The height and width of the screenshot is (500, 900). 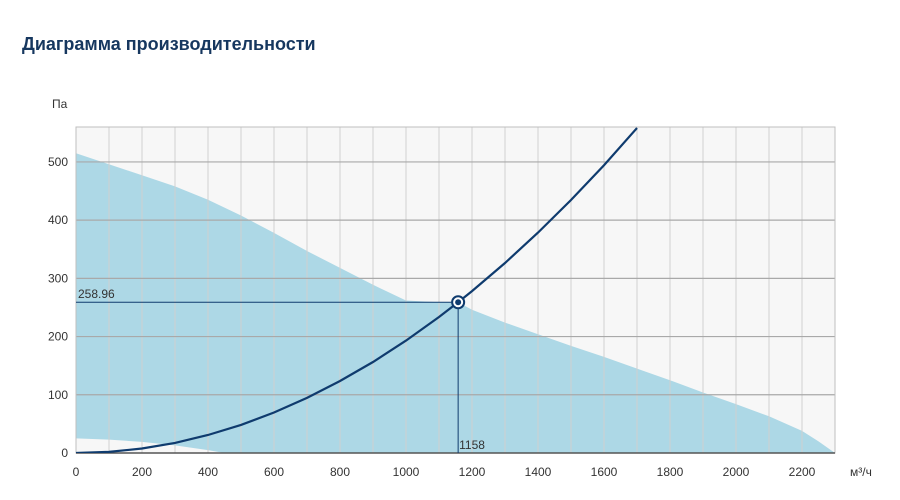 What do you see at coordinates (64, 453) in the screenshot?
I see `y-tick-label: 0` at bounding box center [64, 453].